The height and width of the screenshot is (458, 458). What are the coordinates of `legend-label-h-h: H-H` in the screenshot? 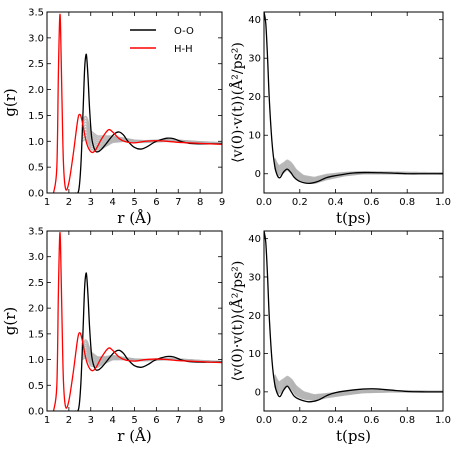 It's located at (183, 49).